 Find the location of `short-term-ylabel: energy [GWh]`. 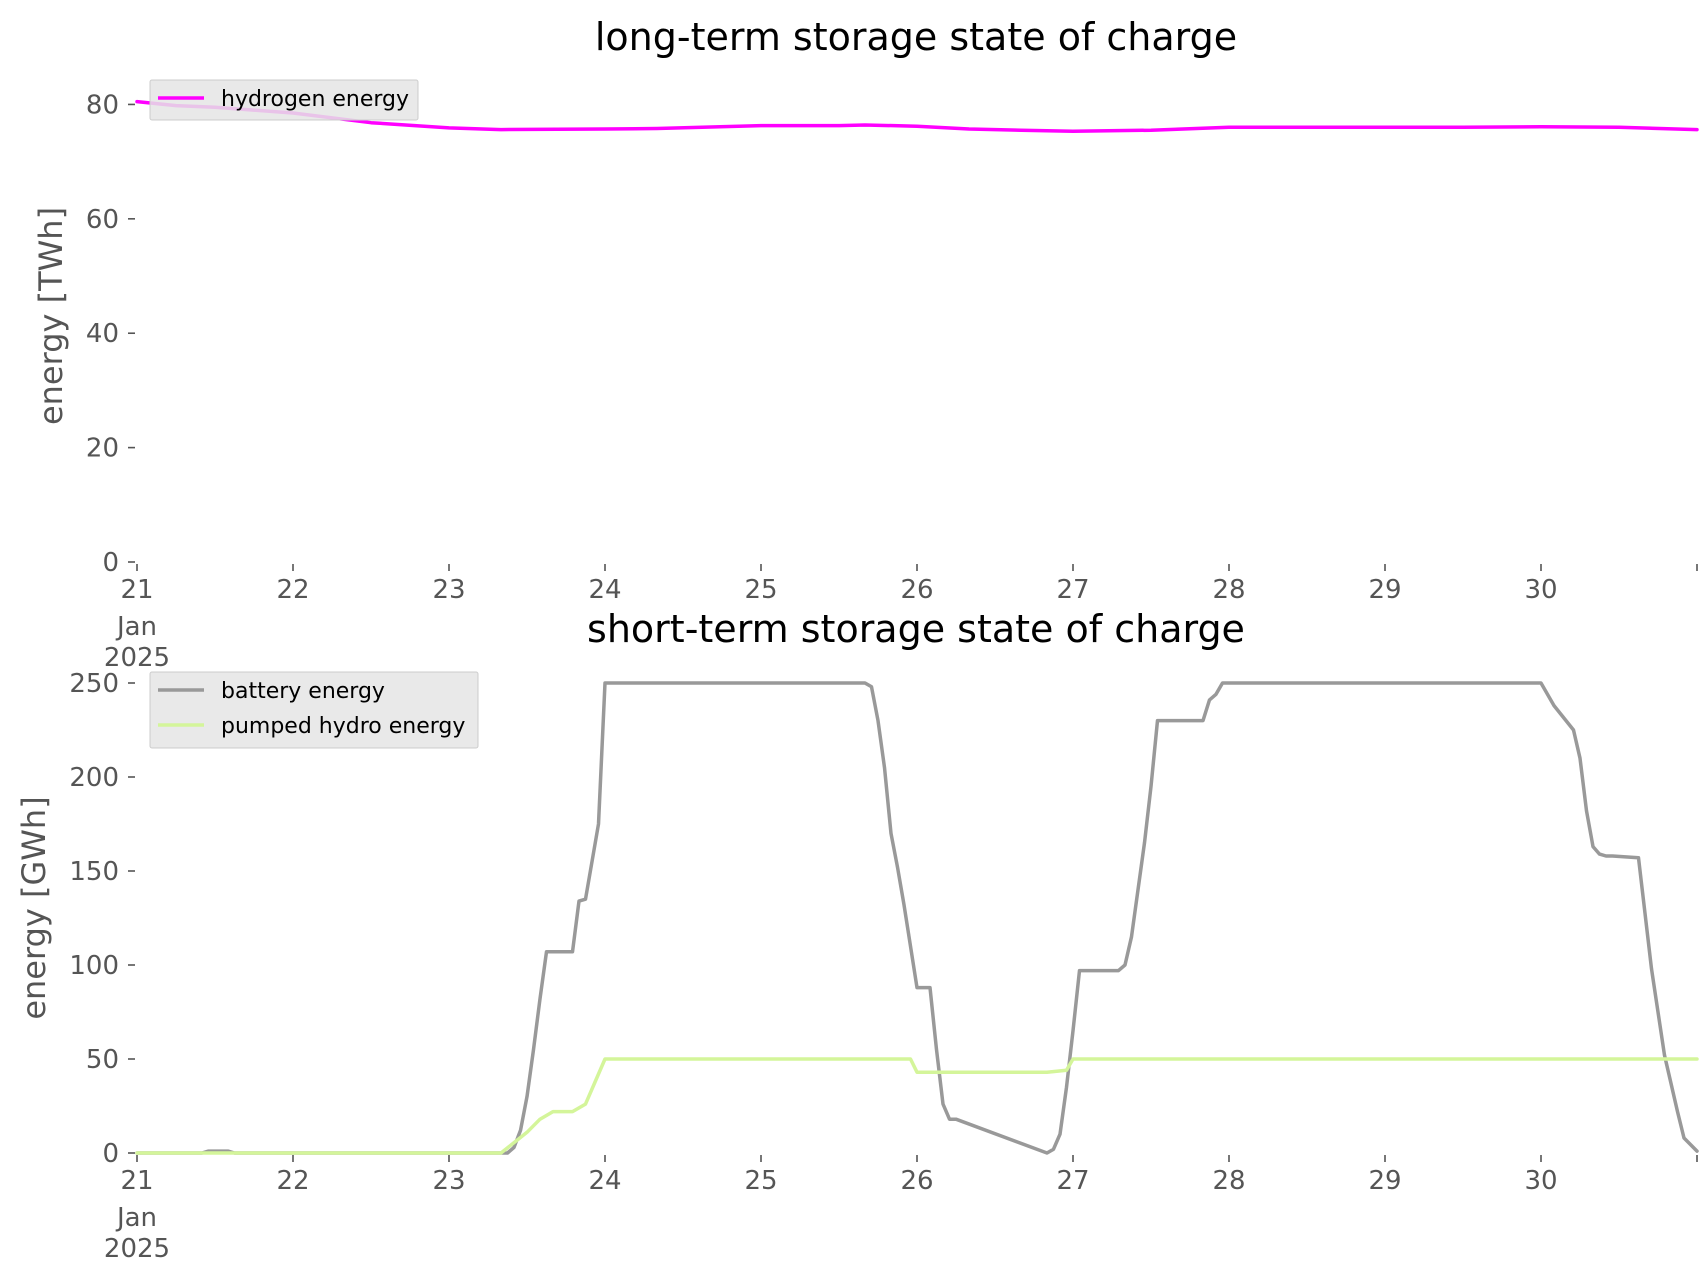

short-term-ylabel: energy [GWh] is located at coordinates (34, 907).